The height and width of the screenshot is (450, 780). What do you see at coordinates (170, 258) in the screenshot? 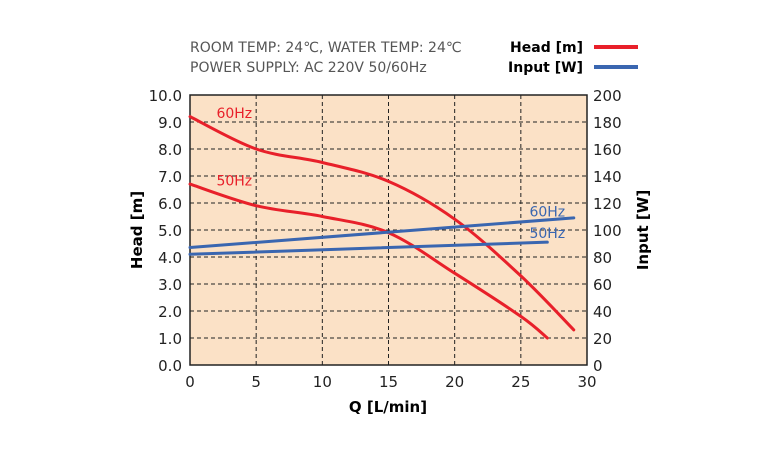
I see `y-tick-label: 4.0` at bounding box center [170, 258].